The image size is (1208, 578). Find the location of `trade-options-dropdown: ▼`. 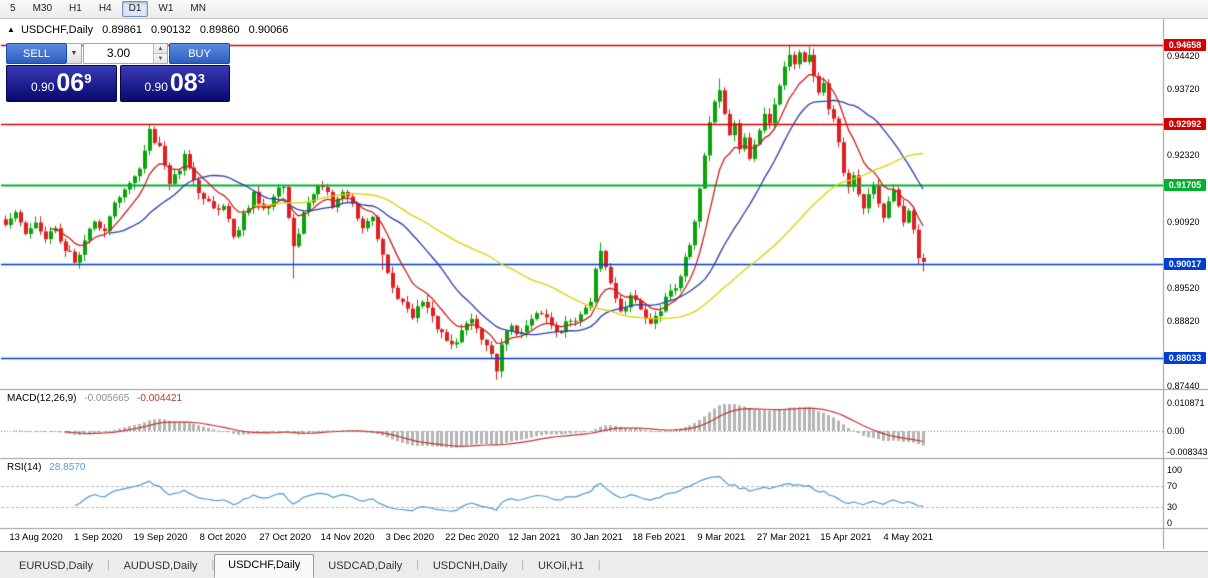

trade-options-dropdown: ▼ is located at coordinates (74, 53).